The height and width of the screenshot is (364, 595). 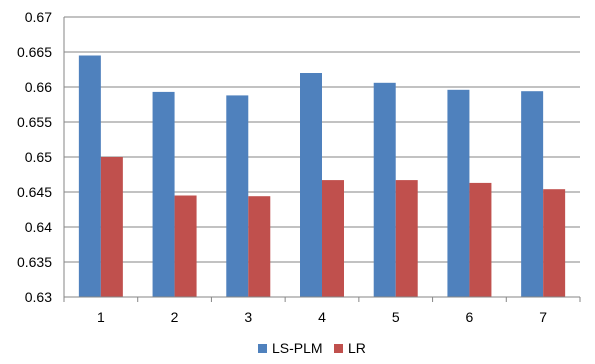 I want to click on x-tick-label: 6, so click(x=470, y=317).